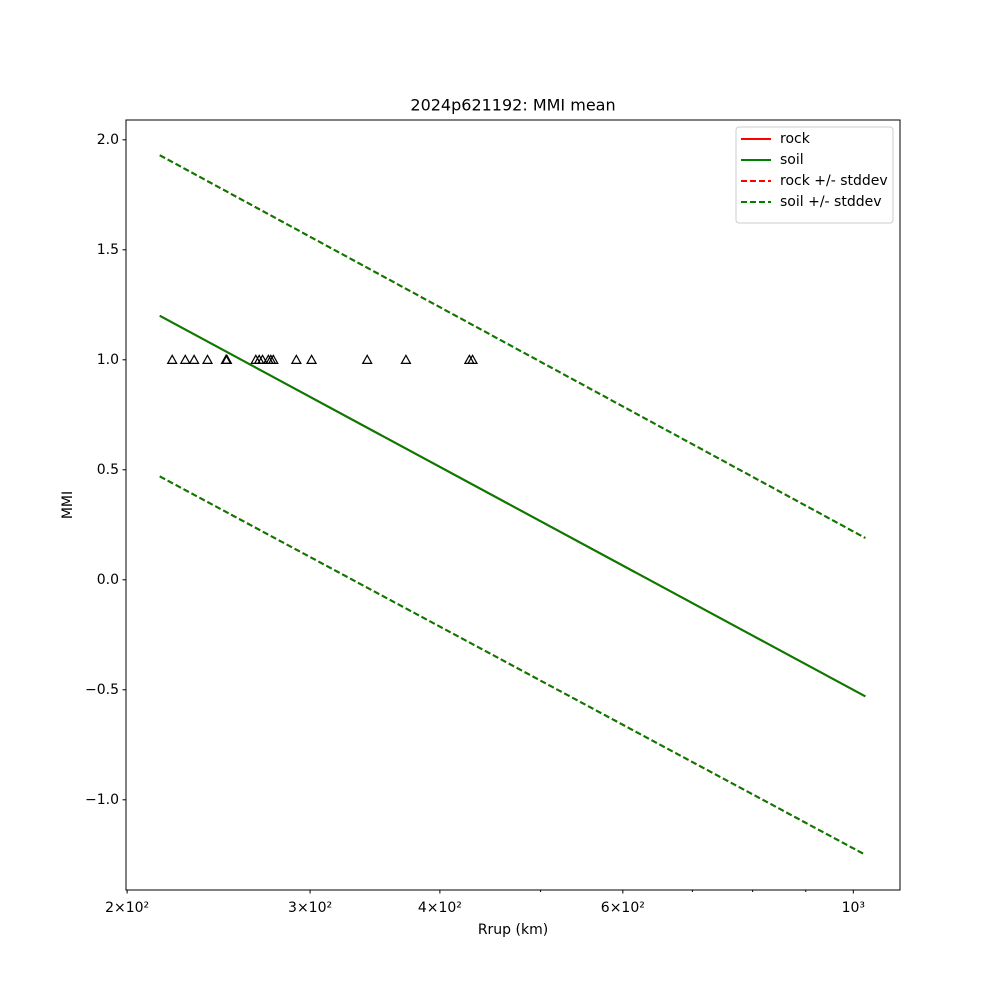 Image resolution: width=1000 pixels, height=1004 pixels. What do you see at coordinates (795, 139) in the screenshot?
I see `legend-label: rock` at bounding box center [795, 139].